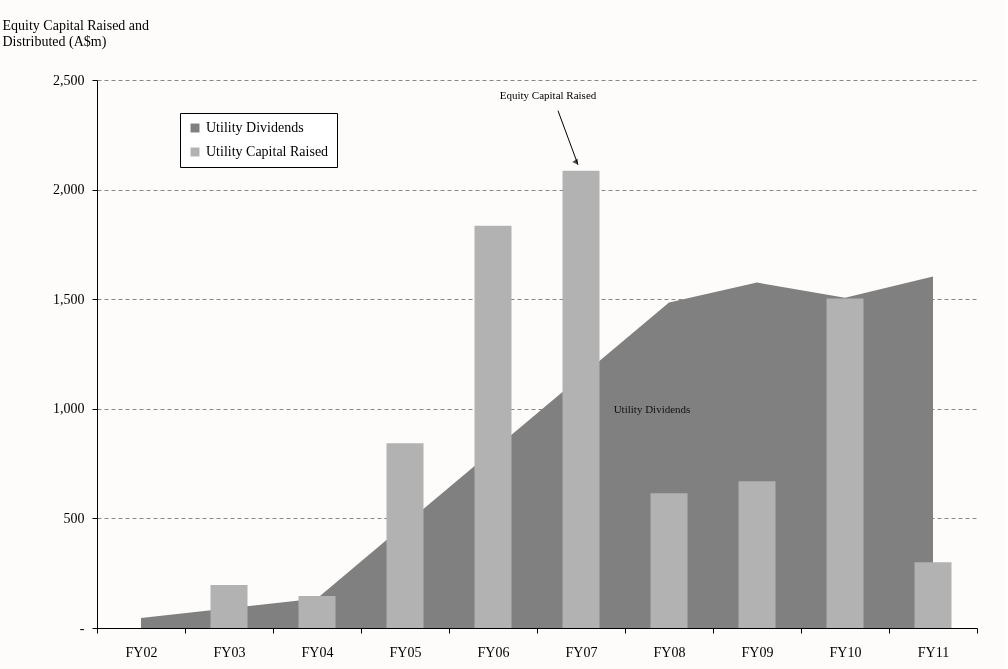 The height and width of the screenshot is (669, 1008). Describe the element at coordinates (69, 409) in the screenshot. I see `y-tick-label: 1,000` at that location.